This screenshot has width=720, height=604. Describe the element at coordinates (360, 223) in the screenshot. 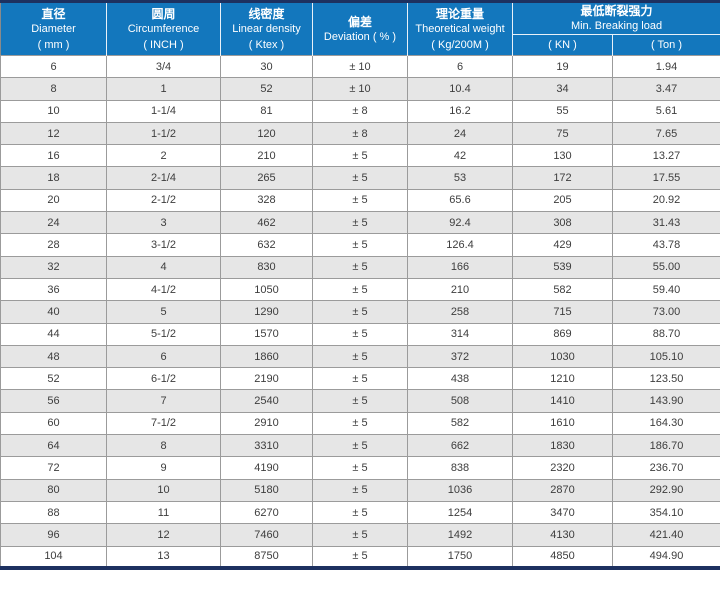

I see `table-row: 24 3 462 ± 5 92.4 308 31.43` at that location.